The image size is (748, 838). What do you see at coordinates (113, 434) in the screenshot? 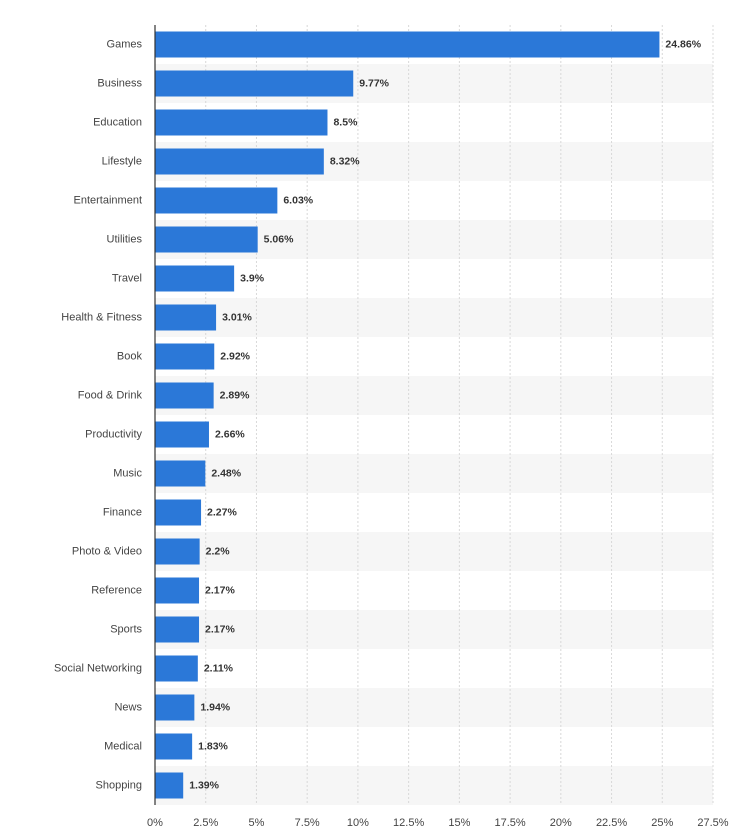
I see `y-tick-label: Productivity` at bounding box center [113, 434].